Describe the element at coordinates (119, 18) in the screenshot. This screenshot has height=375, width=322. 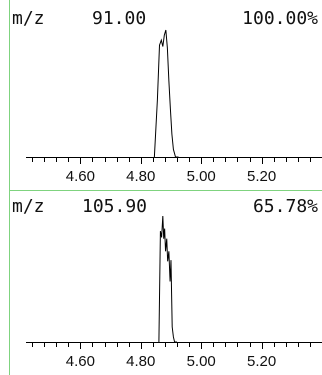
I see `mz-value: 91.00` at that location.